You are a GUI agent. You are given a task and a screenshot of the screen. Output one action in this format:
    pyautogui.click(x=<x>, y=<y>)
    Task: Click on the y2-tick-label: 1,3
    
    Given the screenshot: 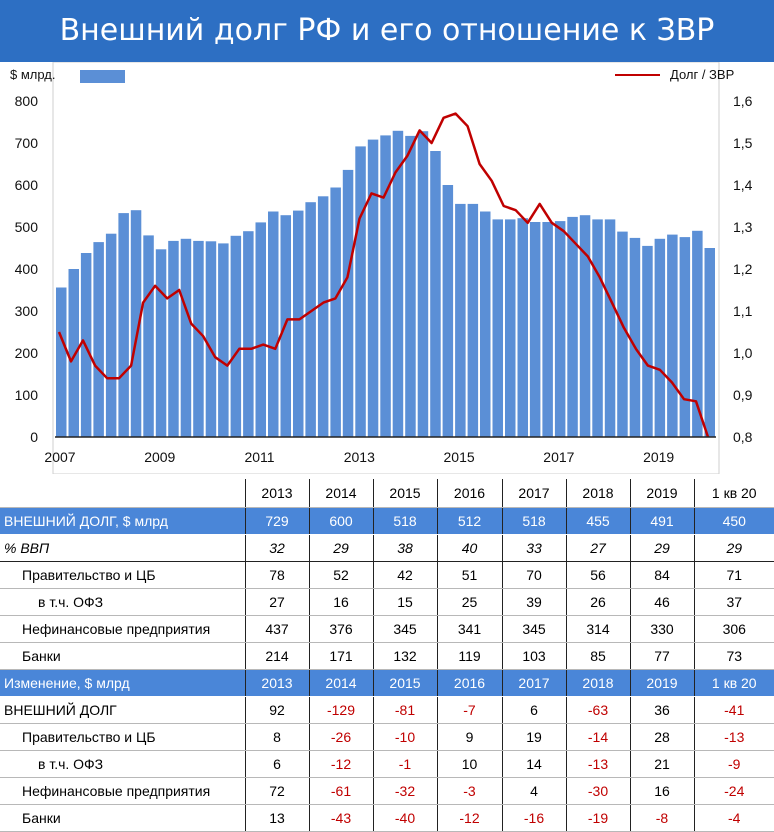 What is the action you would take?
    pyautogui.click(x=743, y=227)
    